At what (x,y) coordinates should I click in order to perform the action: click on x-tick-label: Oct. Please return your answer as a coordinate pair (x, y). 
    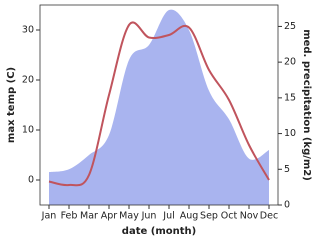
    Looking at the image, I should click on (229, 216).